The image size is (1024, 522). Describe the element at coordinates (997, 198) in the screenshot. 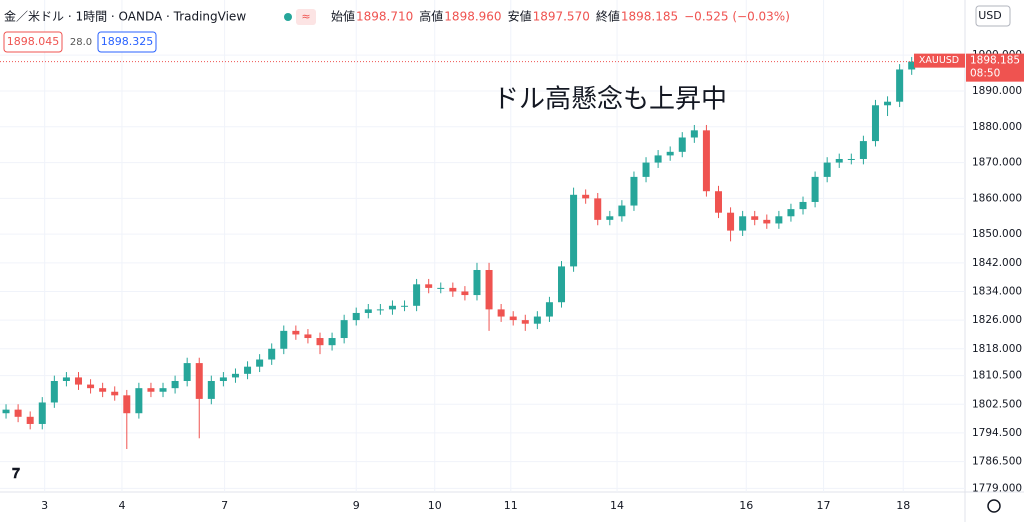

I see `y-tick-label: 1860.000` at that location.